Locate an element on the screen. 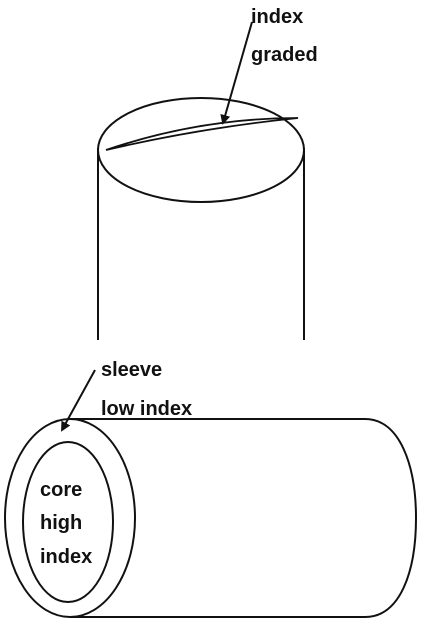 Image resolution: width=429 pixels, height=624 pixels. graded-index-profile is located at coordinates (202, 134).